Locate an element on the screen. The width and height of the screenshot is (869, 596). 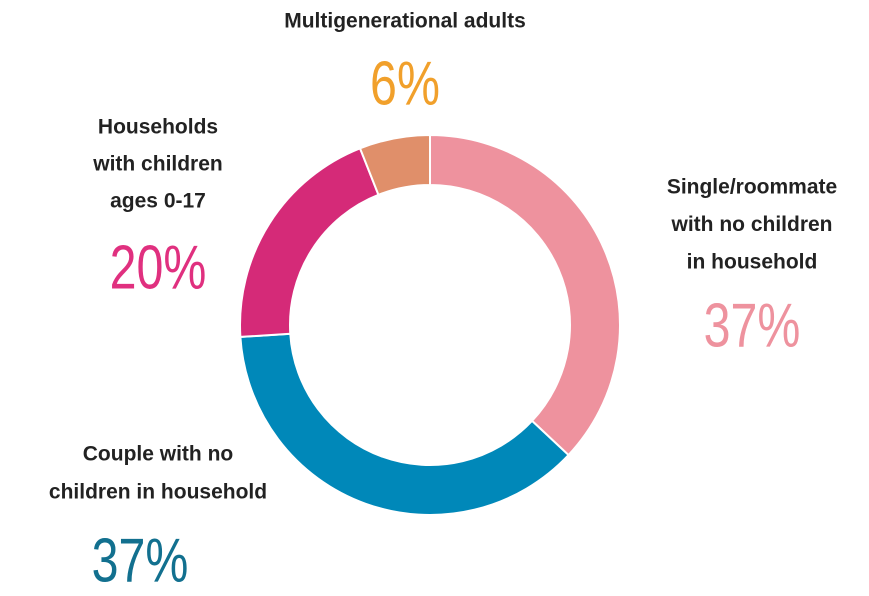
category-label: with no children is located at coordinates (752, 224).